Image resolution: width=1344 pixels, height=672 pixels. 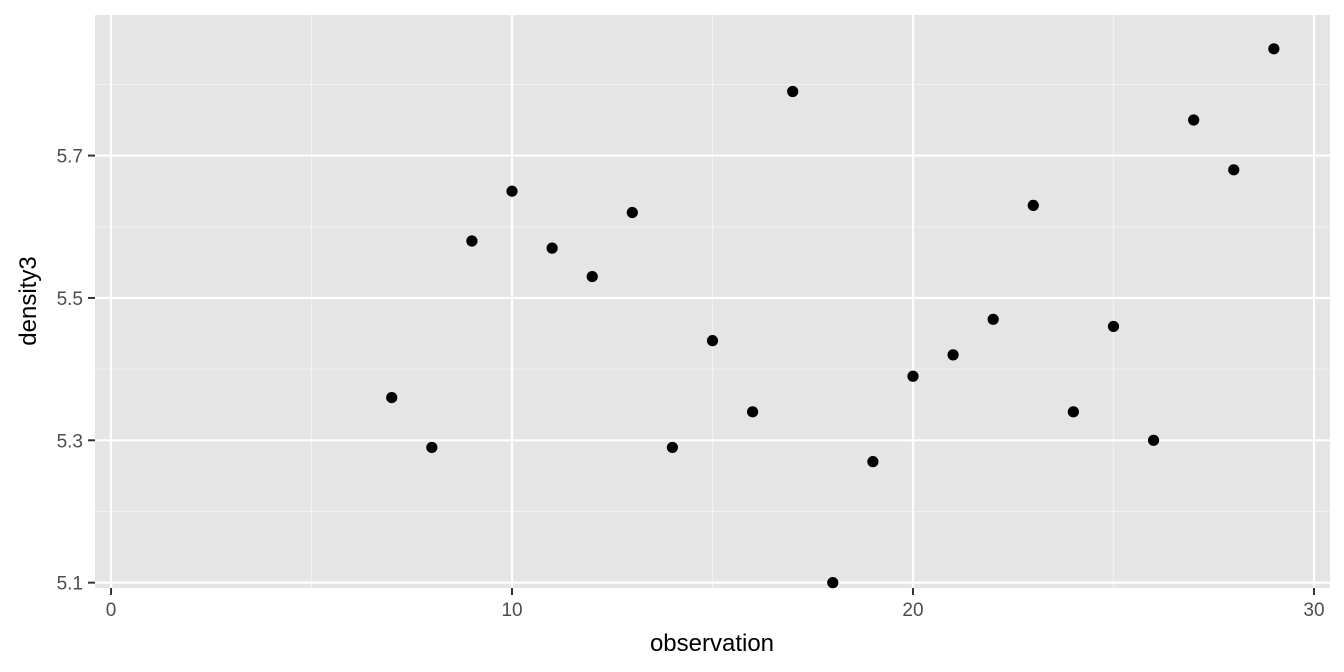 What do you see at coordinates (28, 300) in the screenshot?
I see `y-axis-title: density3` at bounding box center [28, 300].